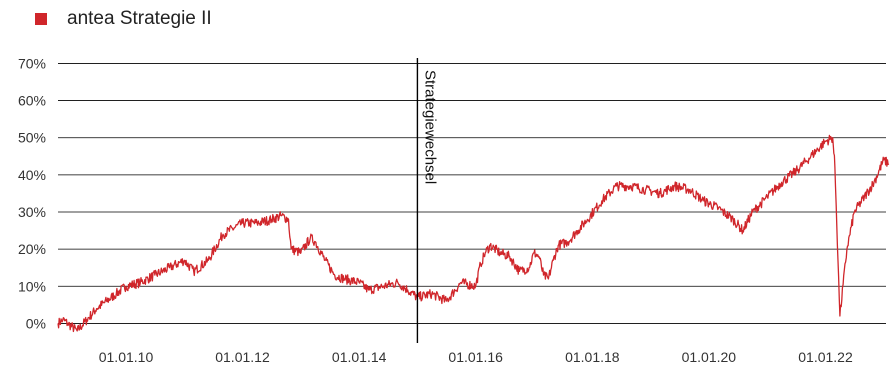 The width and height of the screenshot is (892, 367). I want to click on y-tick-label: 20%, so click(32, 249).